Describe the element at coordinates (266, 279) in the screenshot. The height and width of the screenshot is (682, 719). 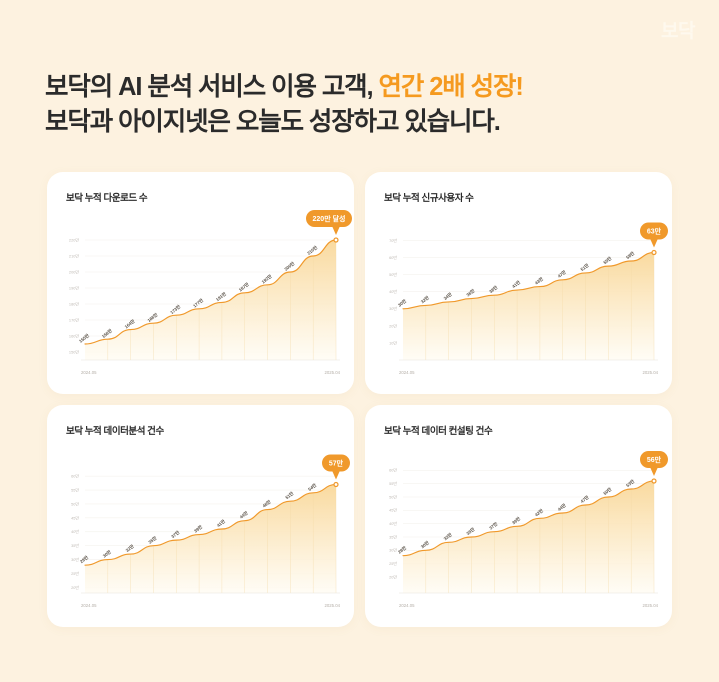
I see `svg-text: 192만` at that location.